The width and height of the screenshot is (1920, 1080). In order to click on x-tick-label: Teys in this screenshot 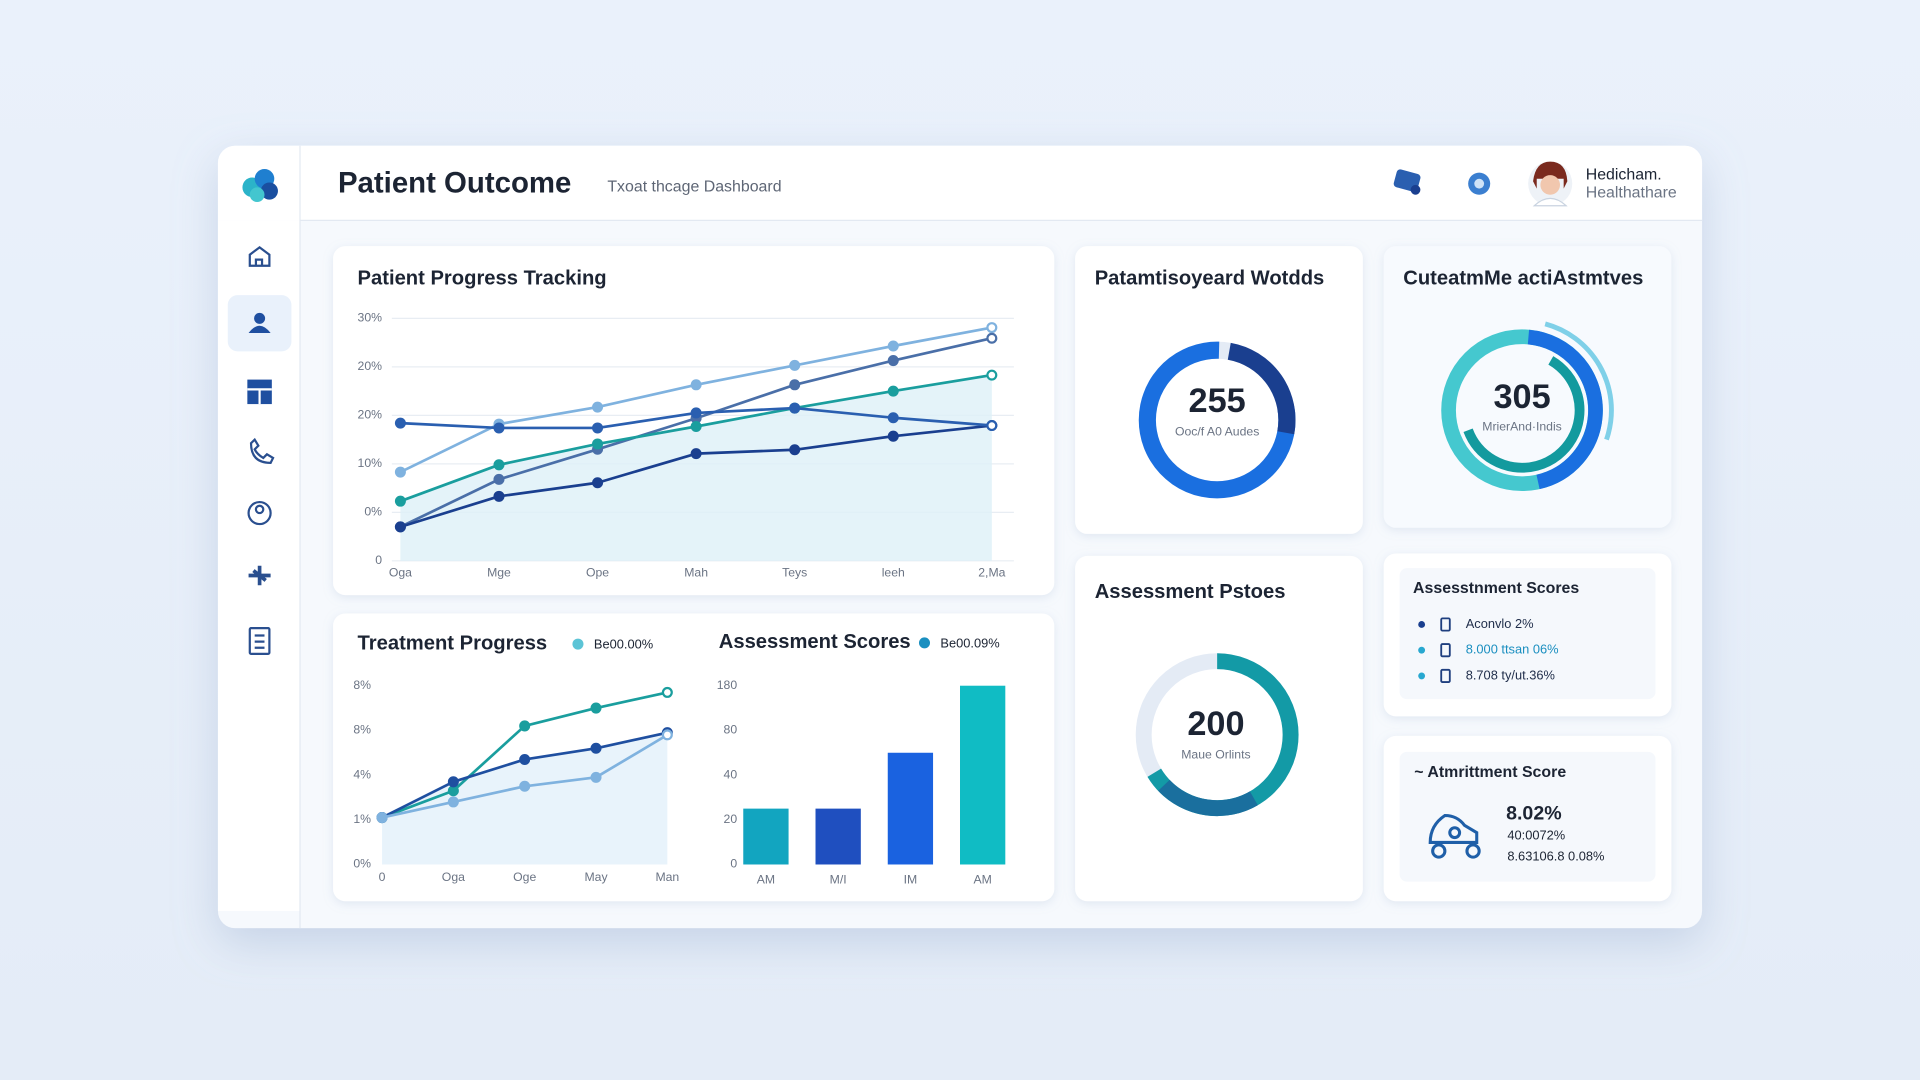, I will do `click(794, 572)`.